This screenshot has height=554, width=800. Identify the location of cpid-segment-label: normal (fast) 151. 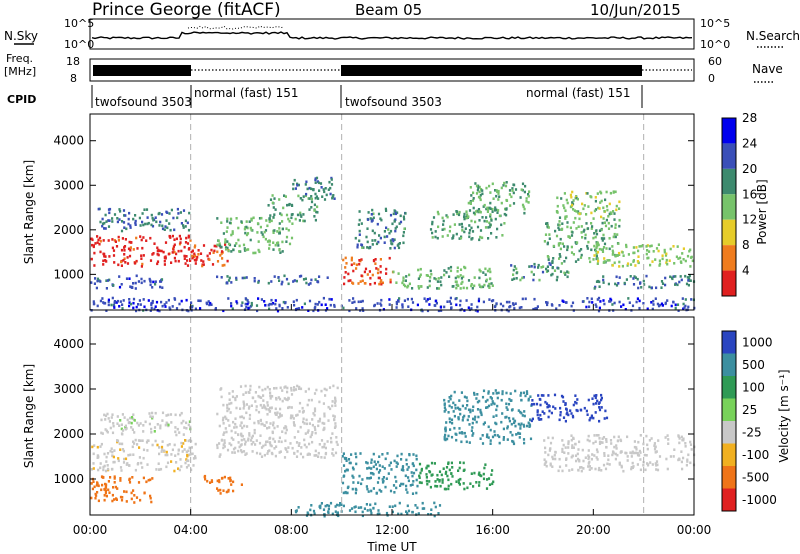
(578, 93).